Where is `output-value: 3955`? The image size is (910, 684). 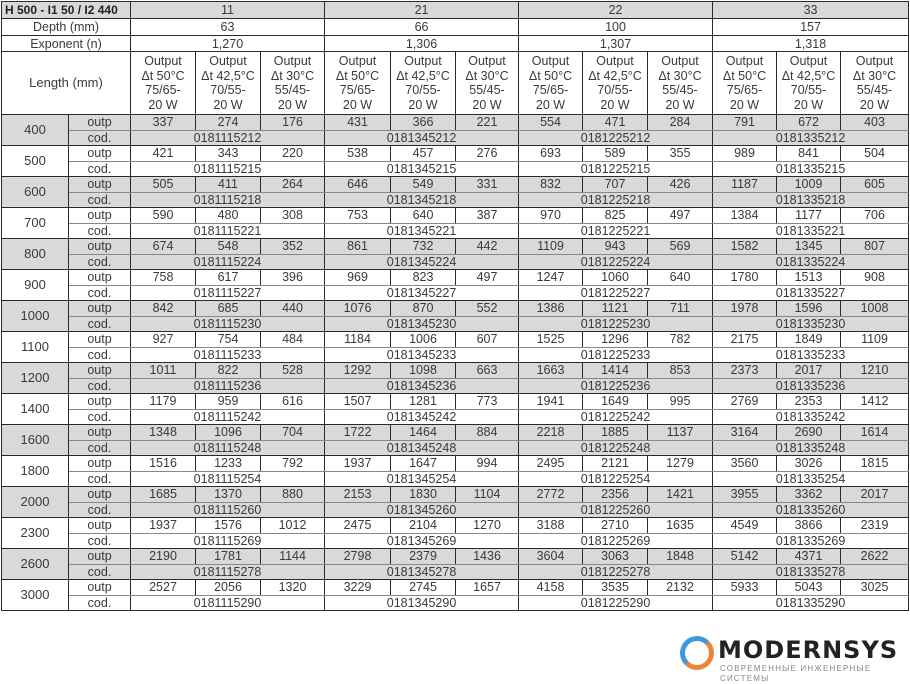
output-value: 3955 is located at coordinates (745, 494).